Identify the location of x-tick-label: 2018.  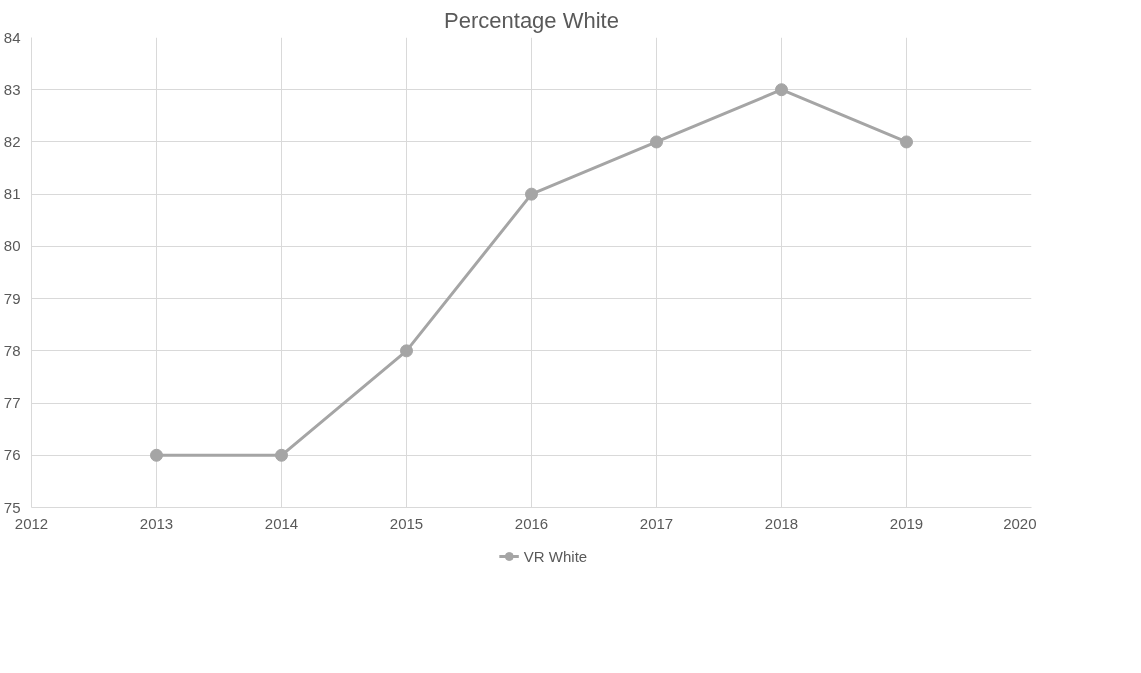
(781, 523).